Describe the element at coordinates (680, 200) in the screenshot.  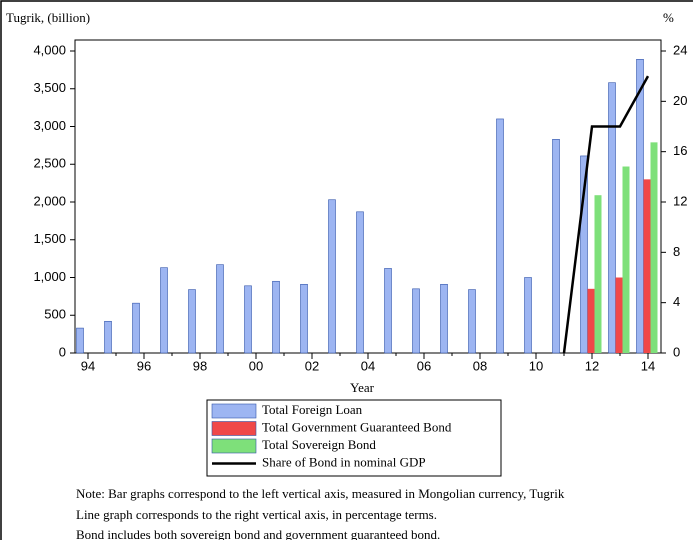
I see `y2-tick-label: 12` at that location.